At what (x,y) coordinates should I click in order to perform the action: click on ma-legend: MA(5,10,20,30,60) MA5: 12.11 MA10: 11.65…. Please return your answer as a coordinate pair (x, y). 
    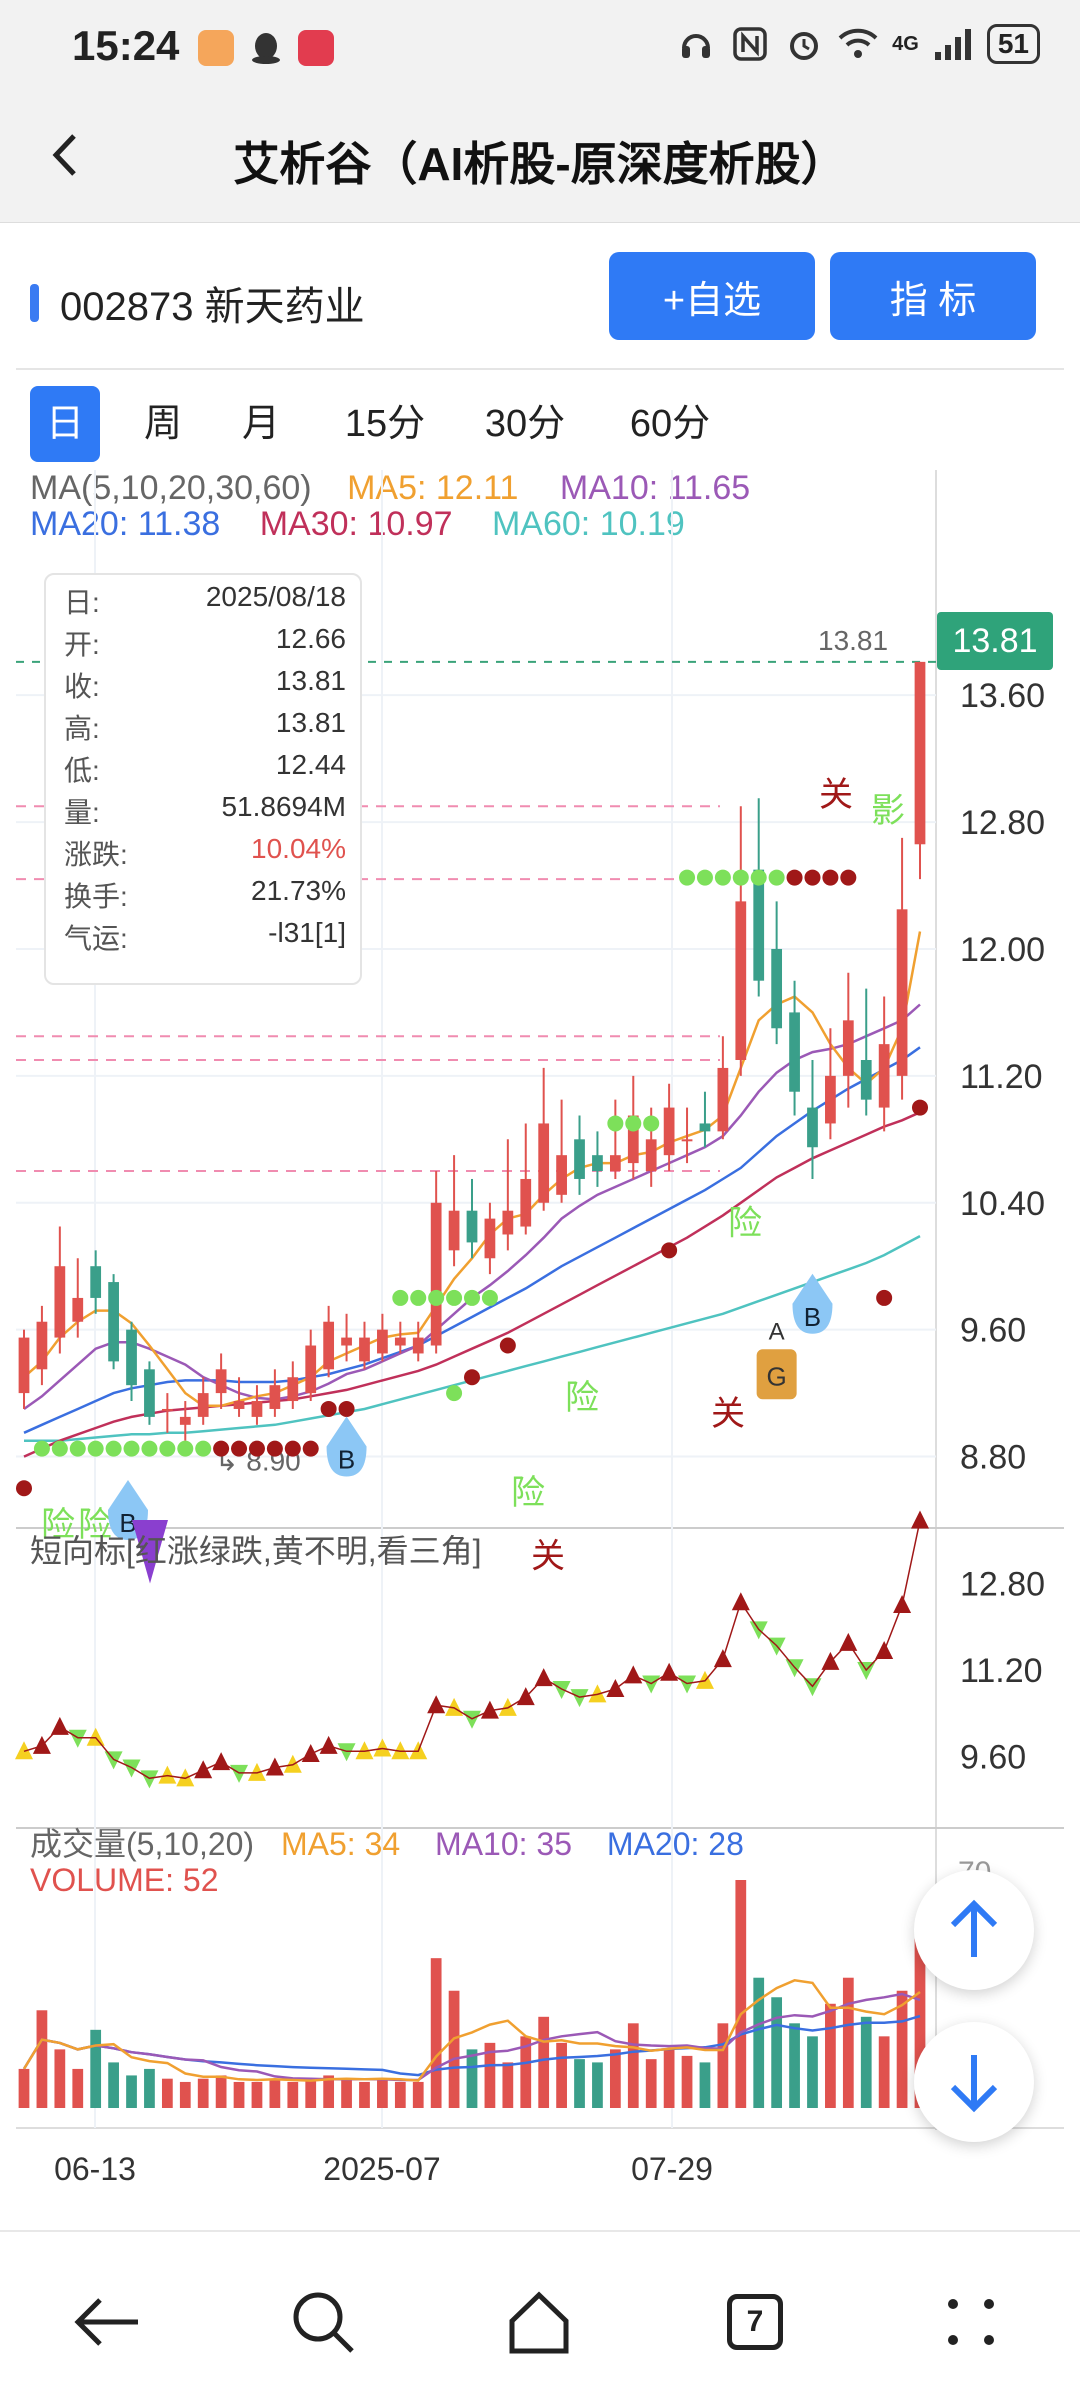
    Looking at the image, I should click on (390, 506).